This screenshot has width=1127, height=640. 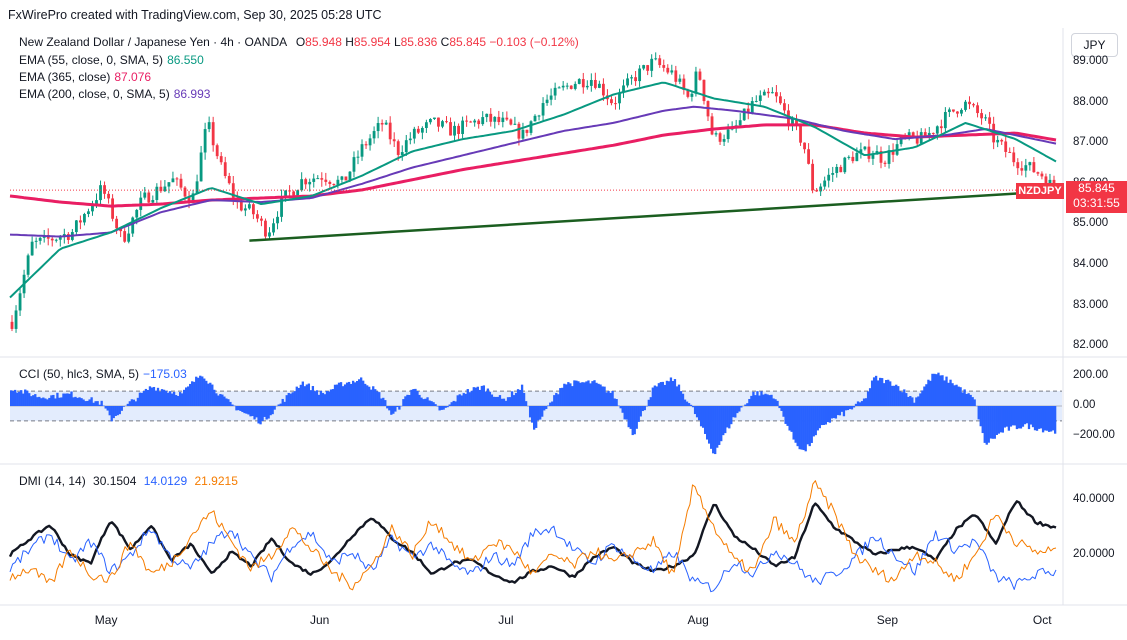 I want to click on ema200-legend: EMA (200, close, 0, SMA, 5) 86.993, so click(x=114, y=94).